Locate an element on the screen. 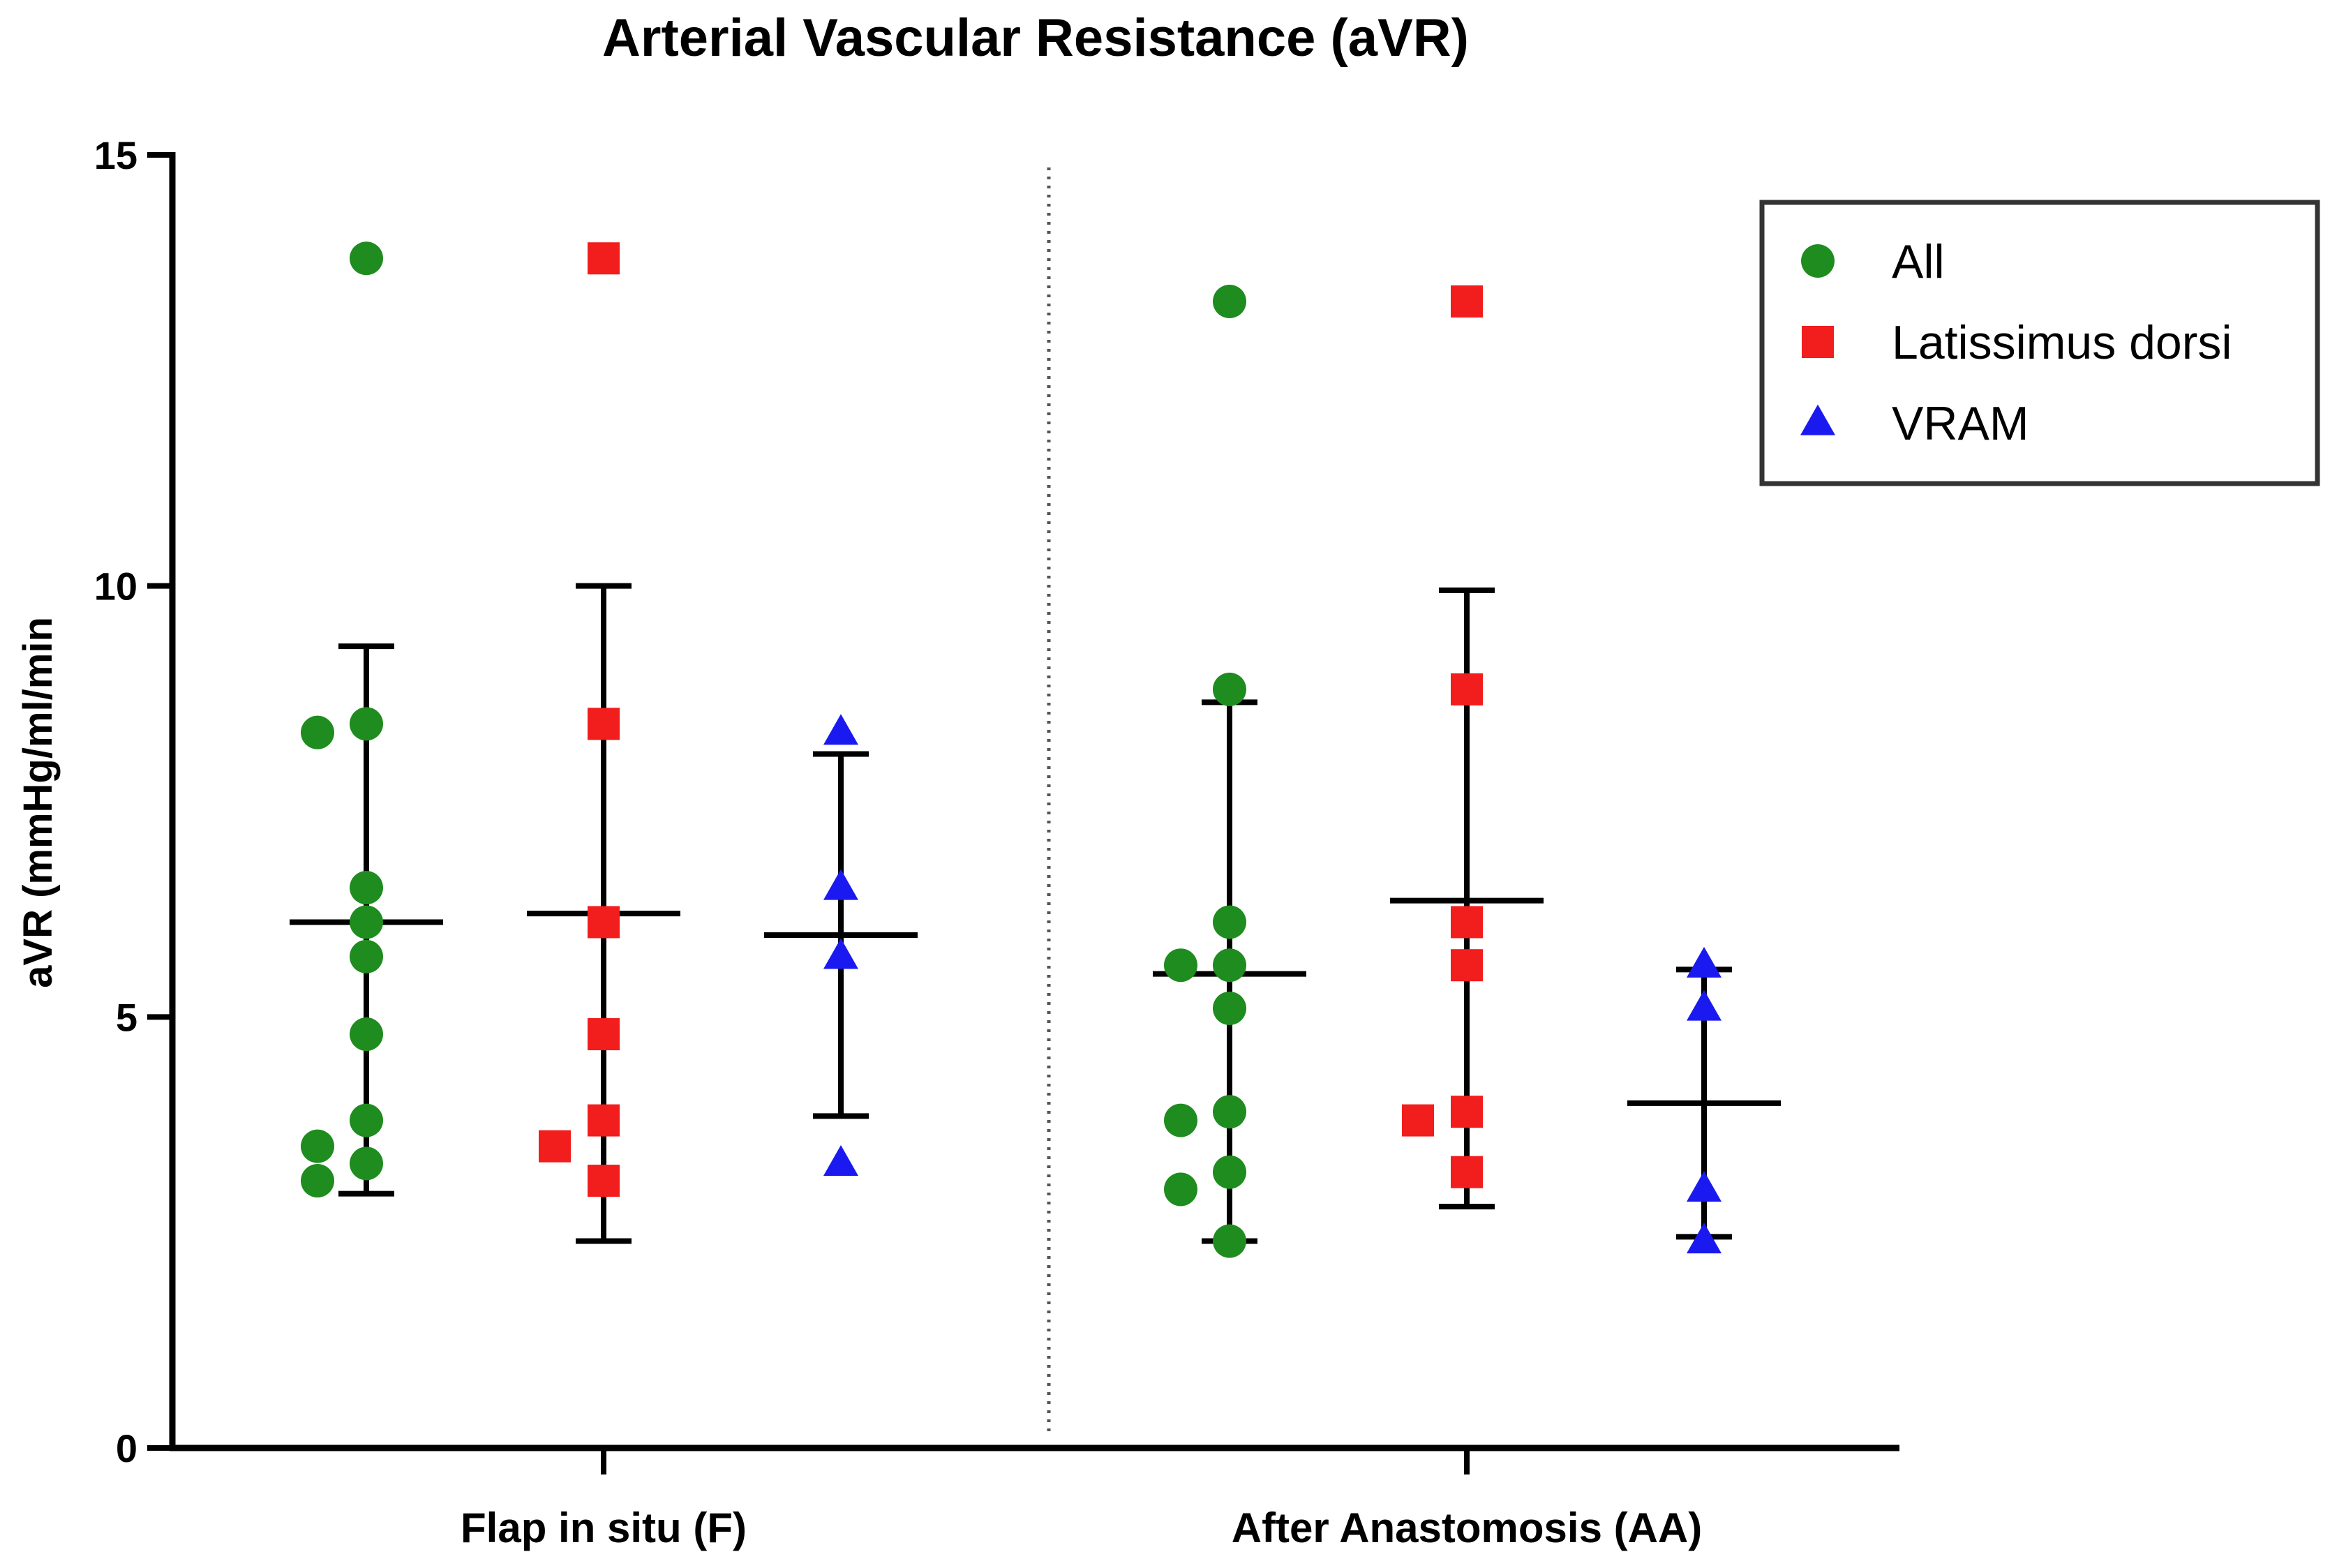 The width and height of the screenshot is (2330, 1568). legend-marker-all is located at coordinates (1818, 261).